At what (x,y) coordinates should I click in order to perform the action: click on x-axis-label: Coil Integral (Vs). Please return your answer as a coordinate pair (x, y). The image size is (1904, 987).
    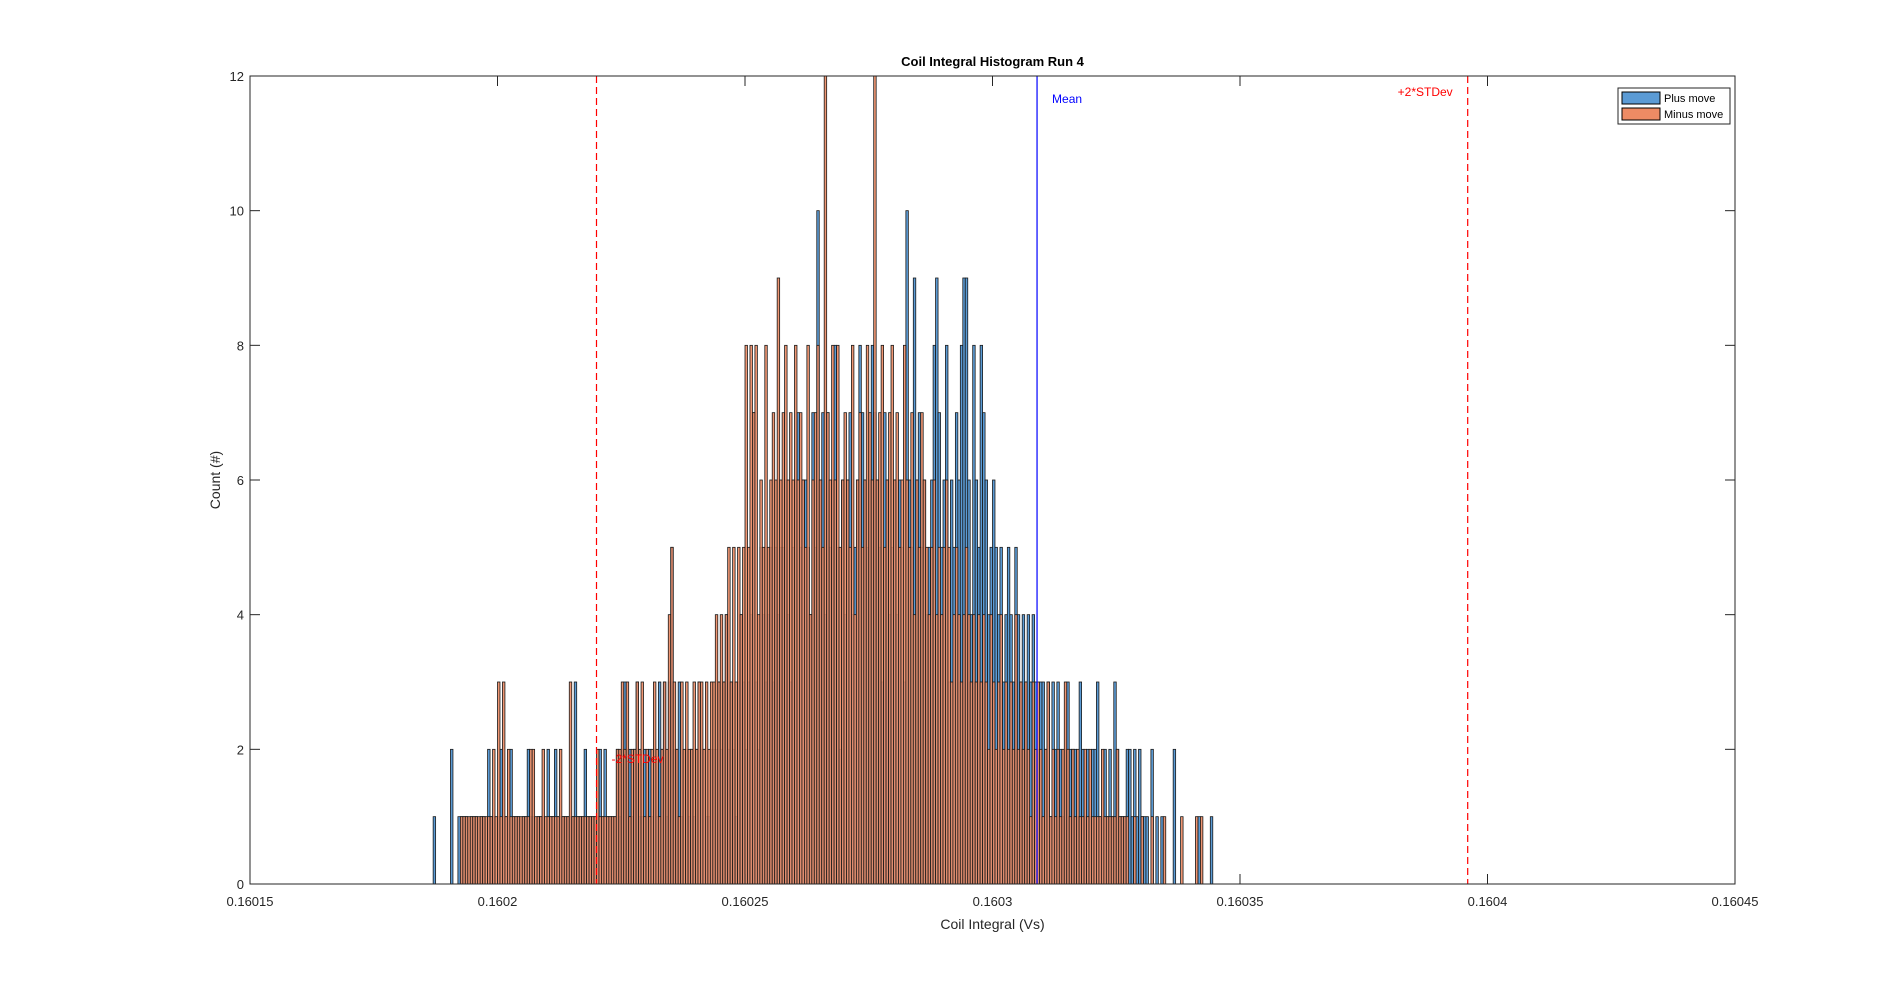
    Looking at the image, I should click on (992, 924).